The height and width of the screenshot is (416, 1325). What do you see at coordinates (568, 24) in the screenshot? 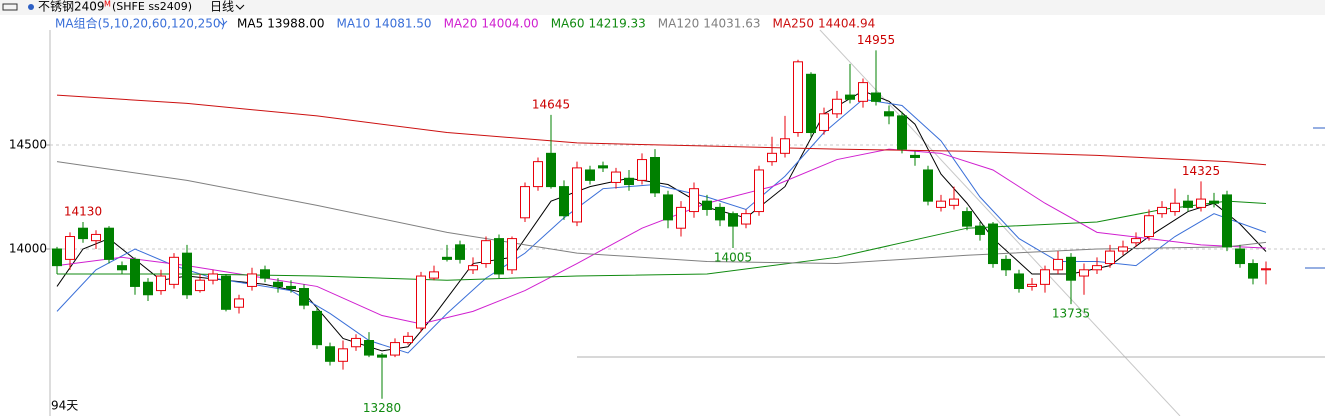
I see `legend-name: MA60` at bounding box center [568, 24].